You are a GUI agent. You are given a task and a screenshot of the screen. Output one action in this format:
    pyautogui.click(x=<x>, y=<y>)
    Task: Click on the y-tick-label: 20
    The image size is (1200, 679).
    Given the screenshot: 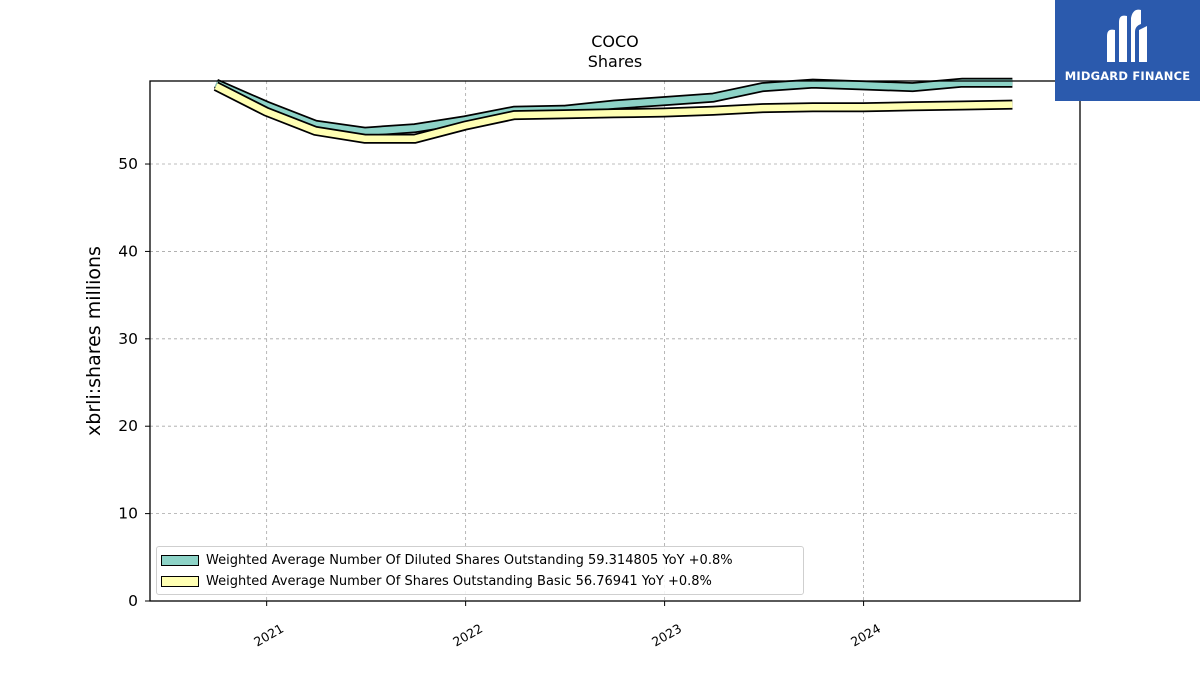 What is the action you would take?
    pyautogui.click(x=128, y=426)
    